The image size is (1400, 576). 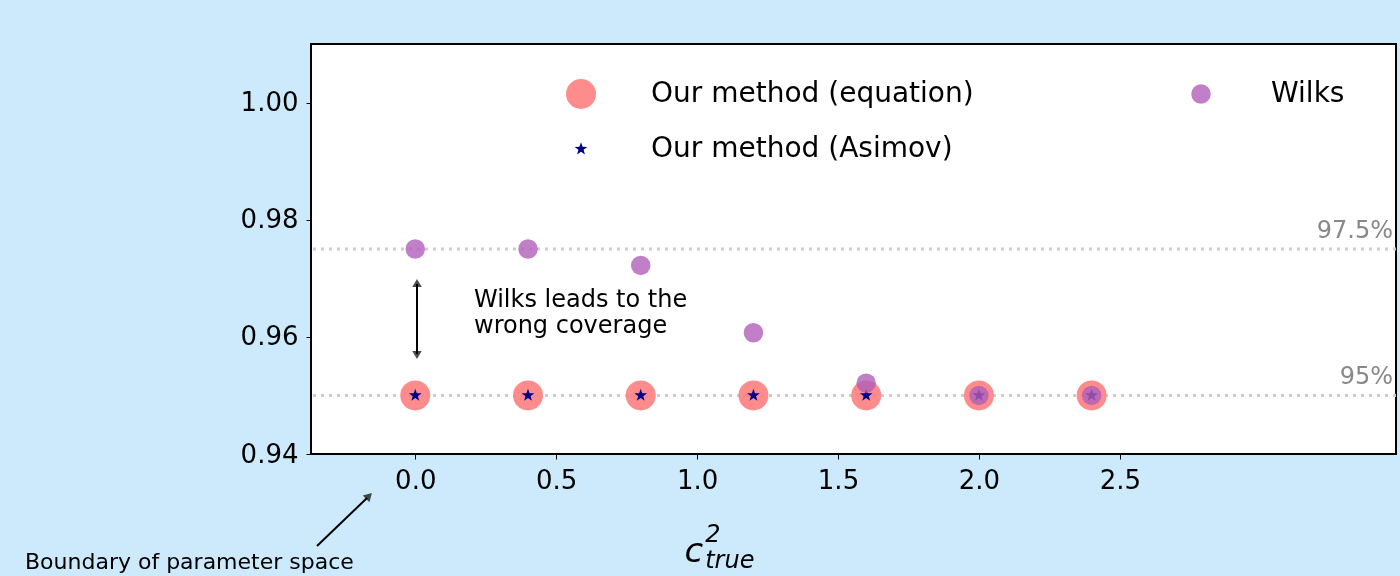 I want to click on x-tick-label: 1.5, so click(x=838, y=479).